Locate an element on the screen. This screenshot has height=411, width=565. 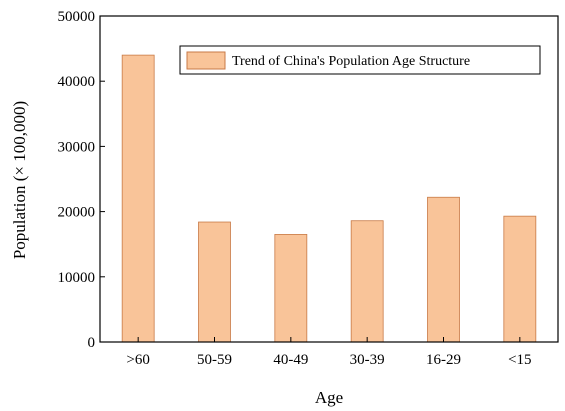
y-tick-label: 30000 is located at coordinates (77, 147).